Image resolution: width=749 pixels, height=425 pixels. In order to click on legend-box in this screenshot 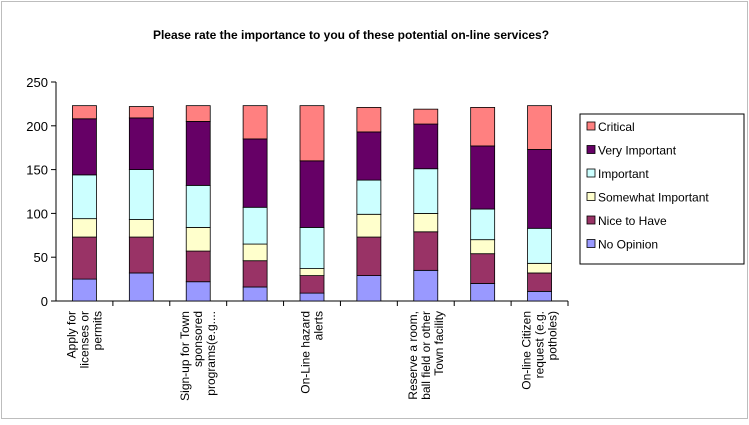, I will do `click(662, 189)`.